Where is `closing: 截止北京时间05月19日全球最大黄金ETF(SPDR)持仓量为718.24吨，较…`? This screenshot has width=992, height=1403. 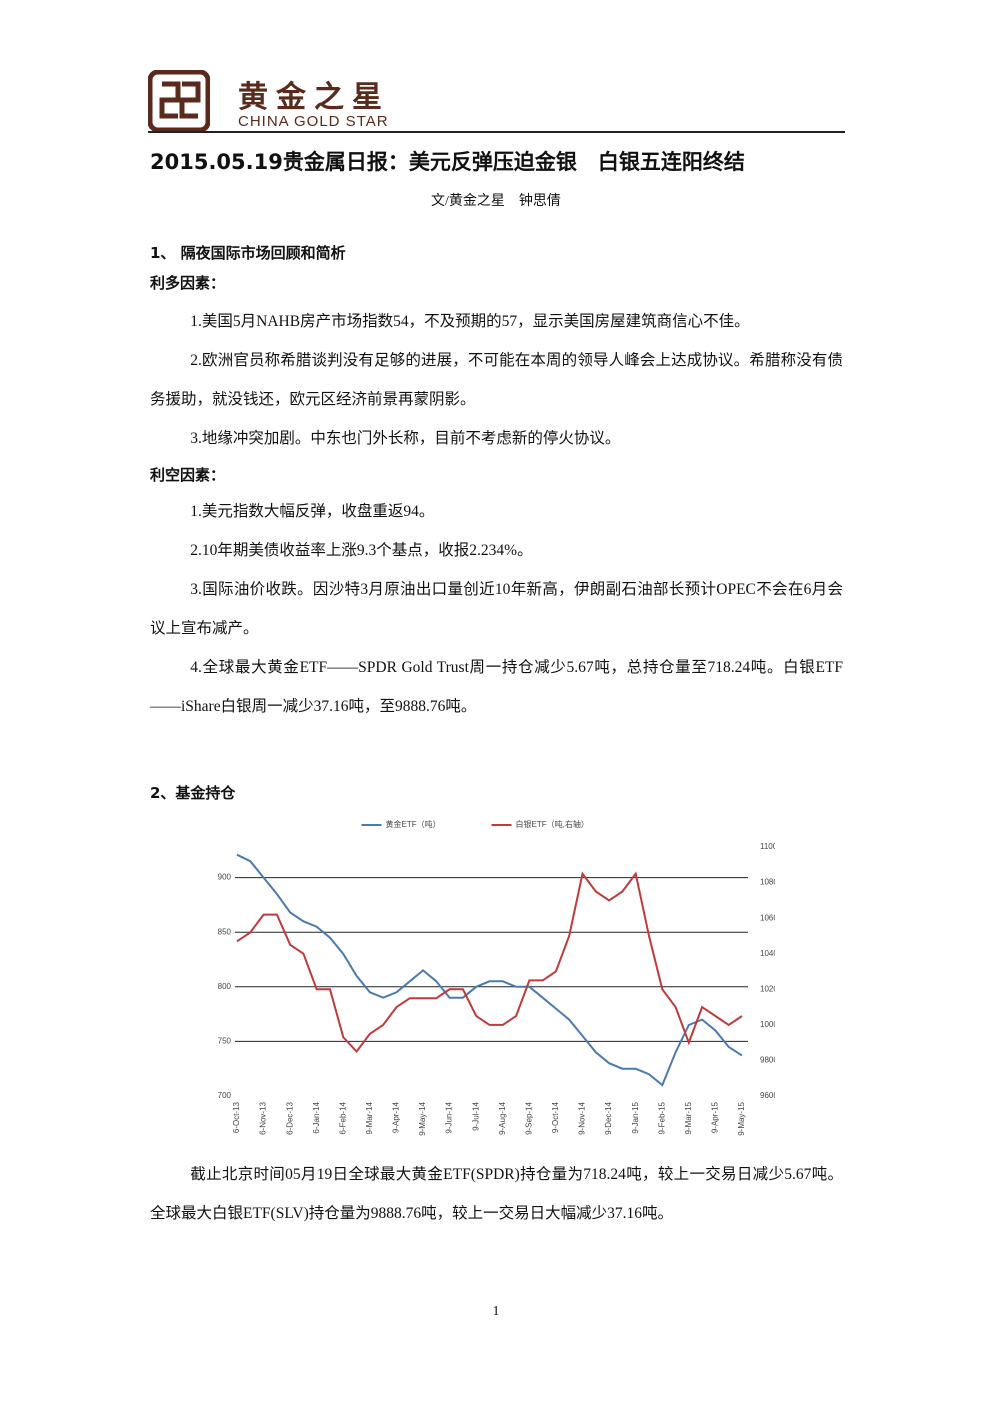
closing: 截止北京时间05月19日全球最大黄金ETF(SPDR)持仓量为718.24吨，较… is located at coordinates (496, 1194).